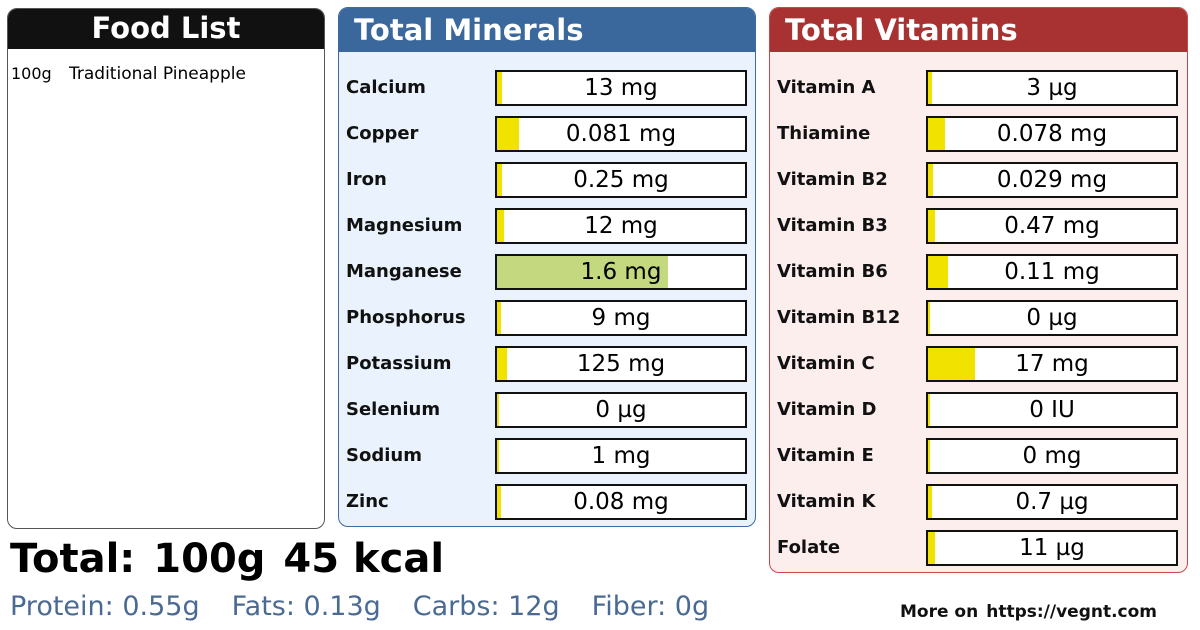 This screenshot has width=1200, height=630. What do you see at coordinates (31, 73) in the screenshot?
I see `food-item-quantity: 100g` at bounding box center [31, 73].